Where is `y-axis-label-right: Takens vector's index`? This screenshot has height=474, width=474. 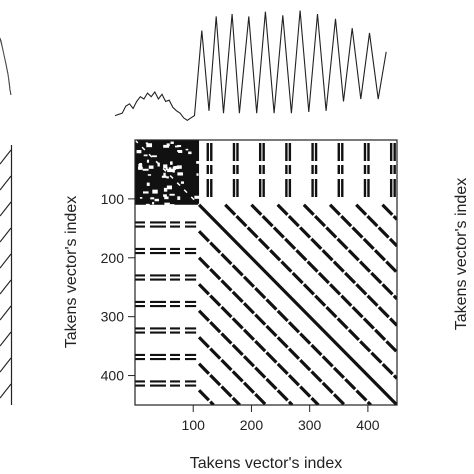
y-axis-label-right: Takens vector's index is located at coordinates (461, 254).